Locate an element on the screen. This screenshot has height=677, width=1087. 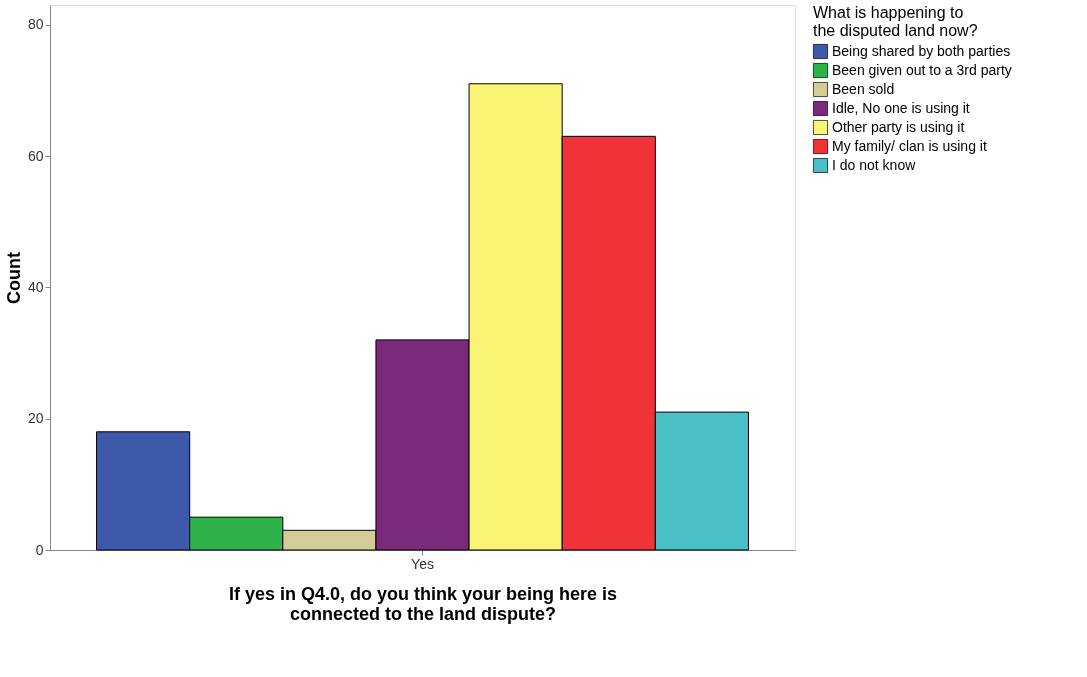
legend-label: Being shared by both parties is located at coordinates (921, 50).